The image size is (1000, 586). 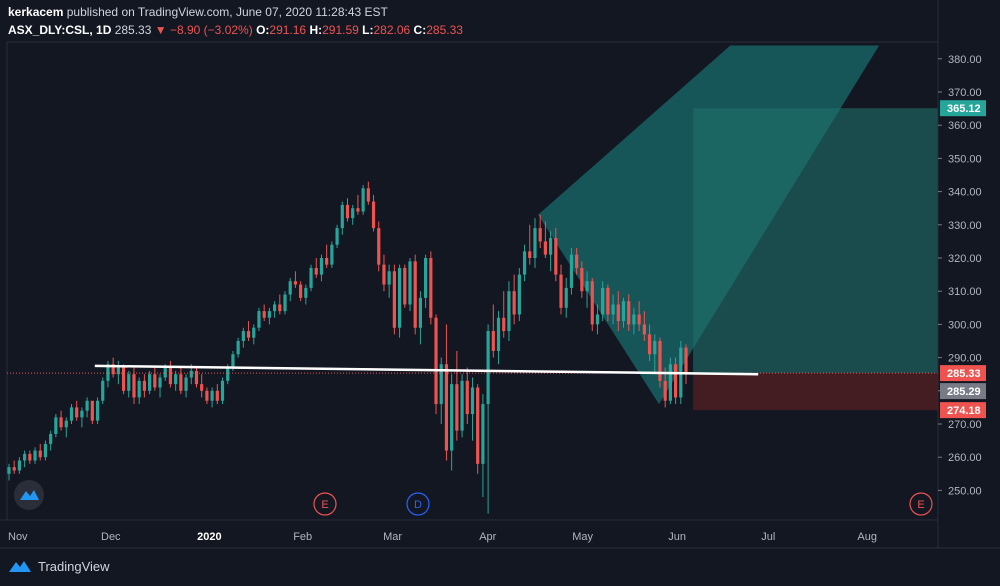 What do you see at coordinates (60, 30) in the screenshot?
I see `symbol-label: ASX_DLY:CSL, 1D` at bounding box center [60, 30].